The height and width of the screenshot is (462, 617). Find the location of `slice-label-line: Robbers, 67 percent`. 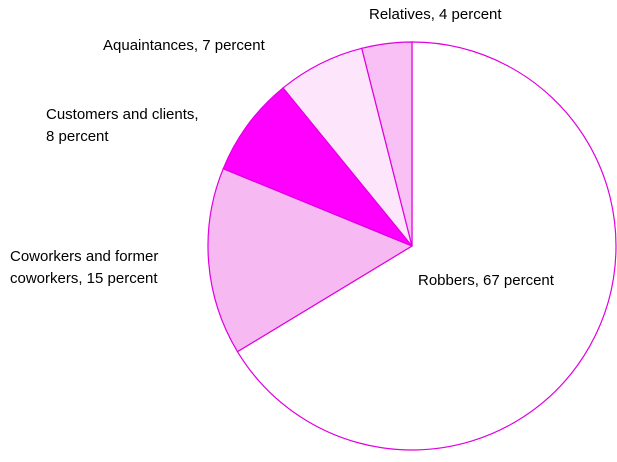

slice-label-line: Robbers, 67 percent is located at coordinates (486, 280).